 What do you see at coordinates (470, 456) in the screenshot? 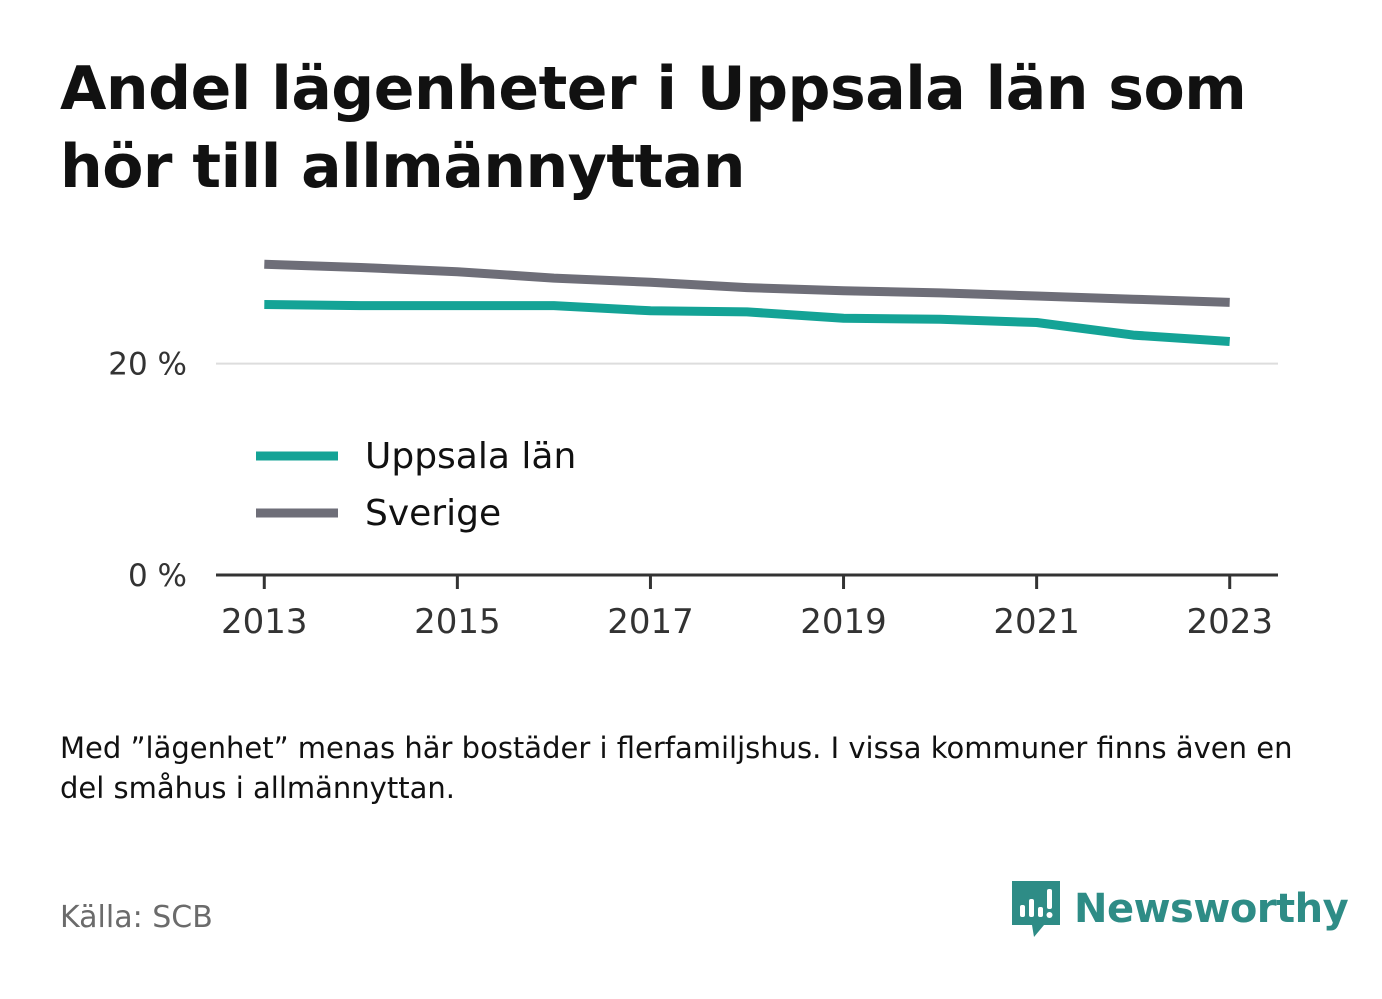
I see `legend-label-uppsala: Uppsala län` at bounding box center [470, 456].